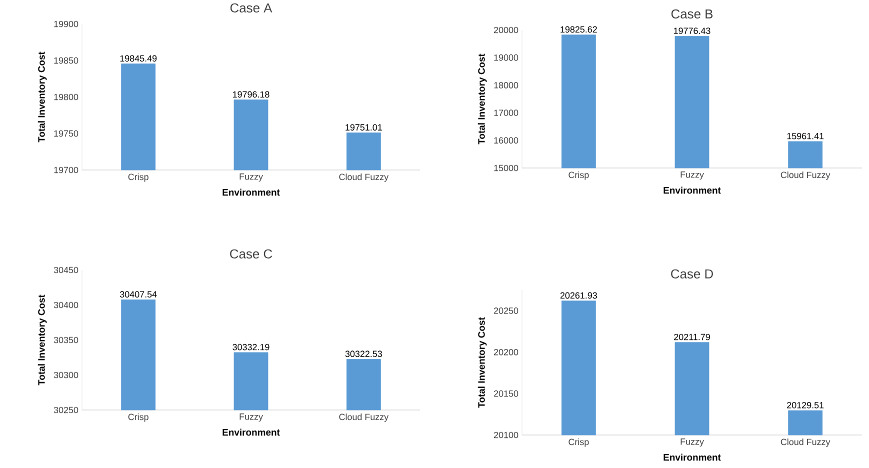 This screenshot has width=869, height=468. Describe the element at coordinates (506, 435) in the screenshot. I see `y-tick-label: 20100` at that location.